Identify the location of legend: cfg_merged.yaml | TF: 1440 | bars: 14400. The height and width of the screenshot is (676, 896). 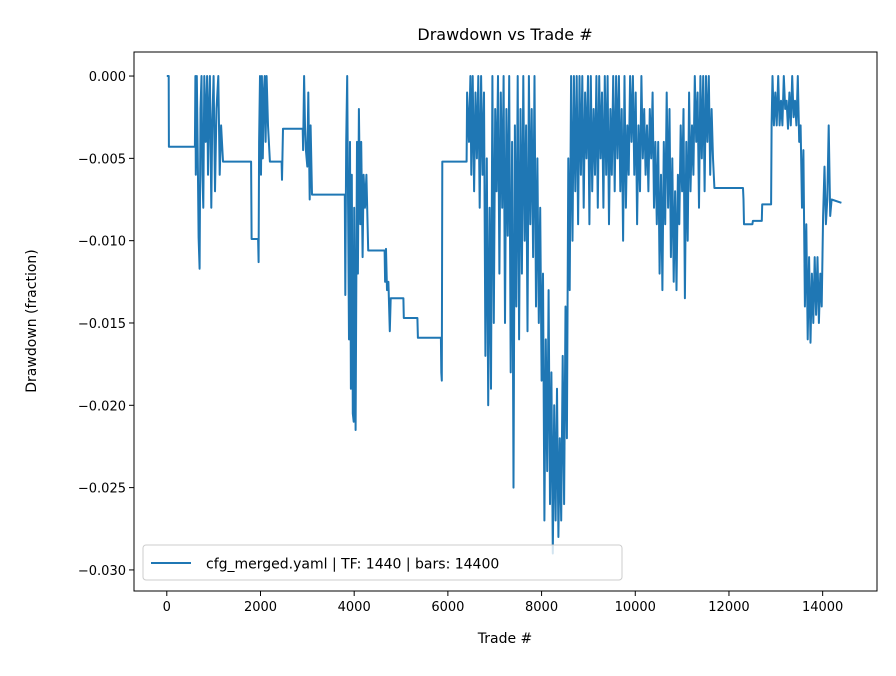
(382, 562).